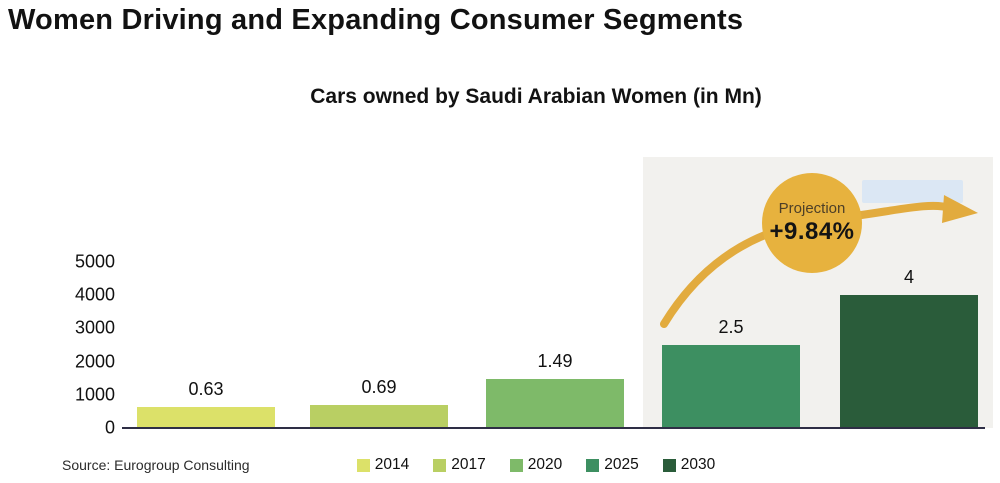 The width and height of the screenshot is (1000, 483). I want to click on highlight-rectangle, so click(912, 191).